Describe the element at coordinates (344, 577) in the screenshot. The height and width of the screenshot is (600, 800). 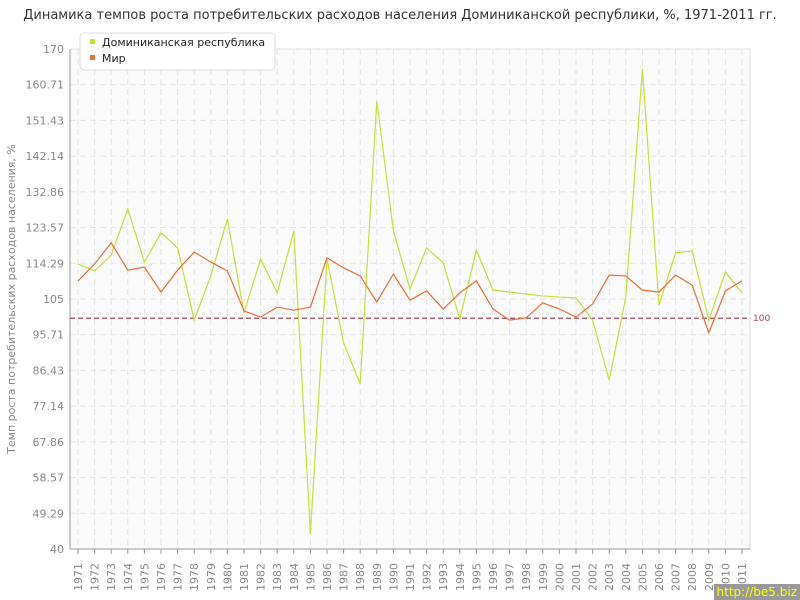
I see `x-tick-label: 1987` at that location.